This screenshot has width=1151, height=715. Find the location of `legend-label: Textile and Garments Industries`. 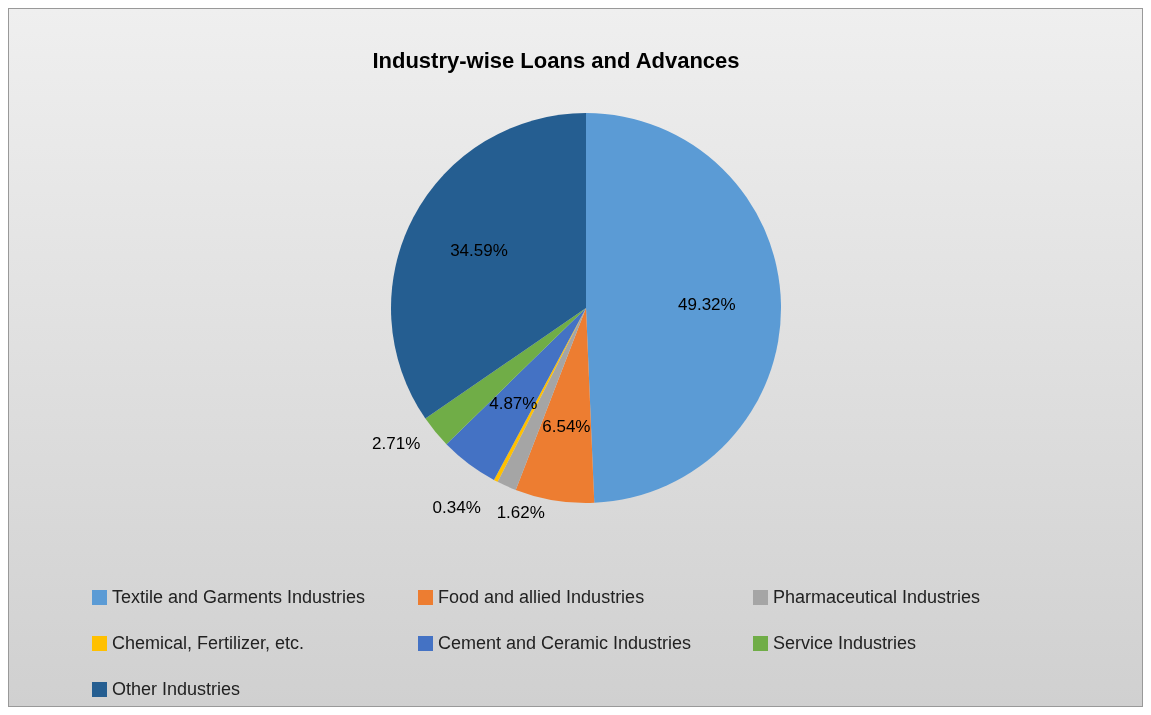

legend-label: Textile and Garments Industries is located at coordinates (239, 596).